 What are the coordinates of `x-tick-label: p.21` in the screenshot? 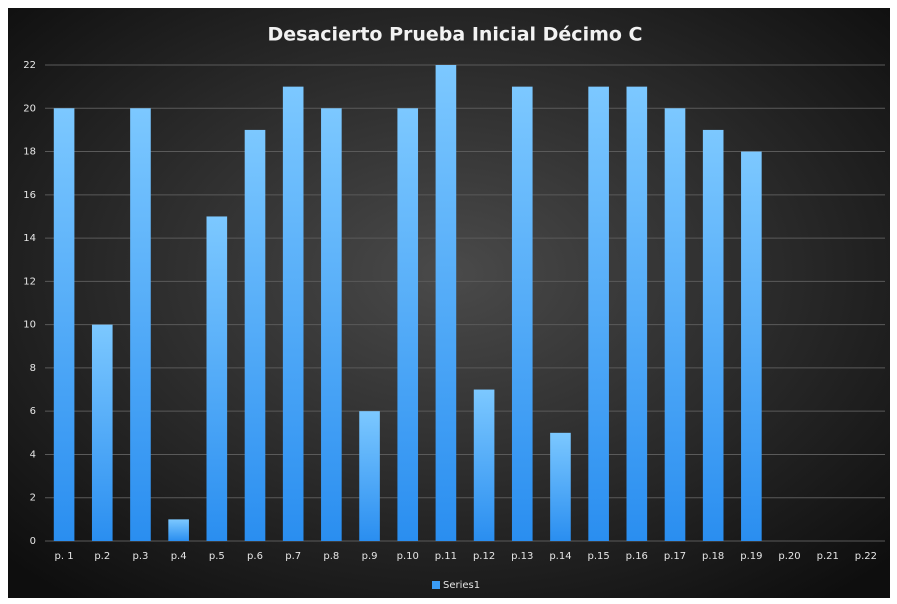 It's located at (828, 556).